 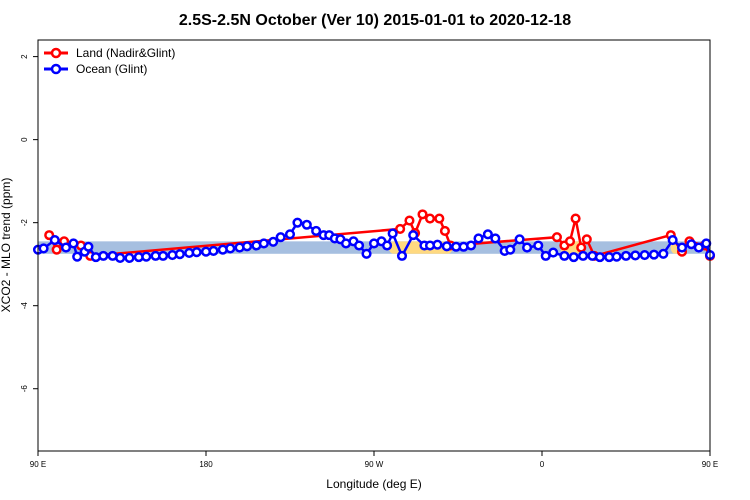 I want to click on y-tick-label: -6, so click(x=24, y=389).